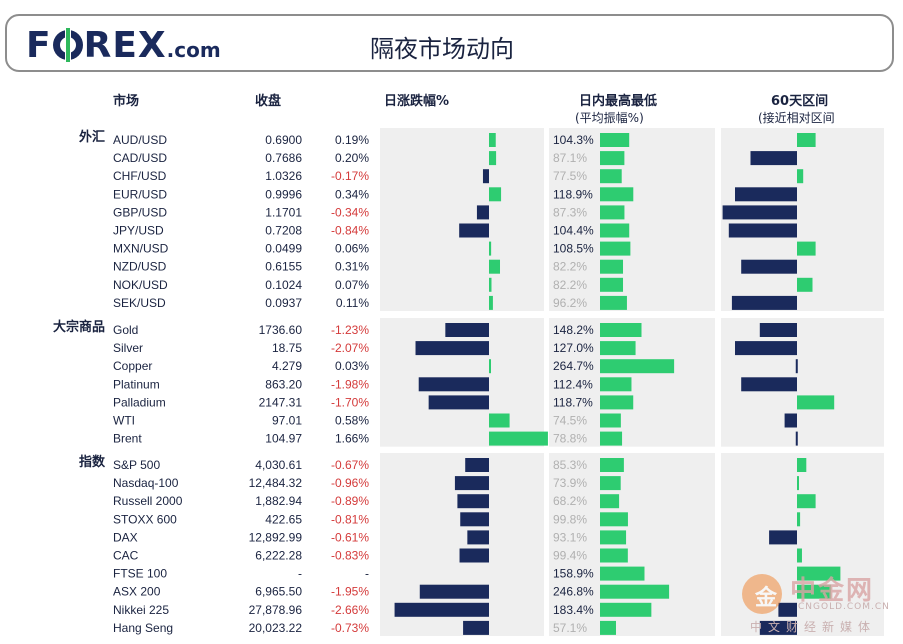 This screenshot has height=644, width=903. I want to click on close-value: 0.9996, so click(283, 194).